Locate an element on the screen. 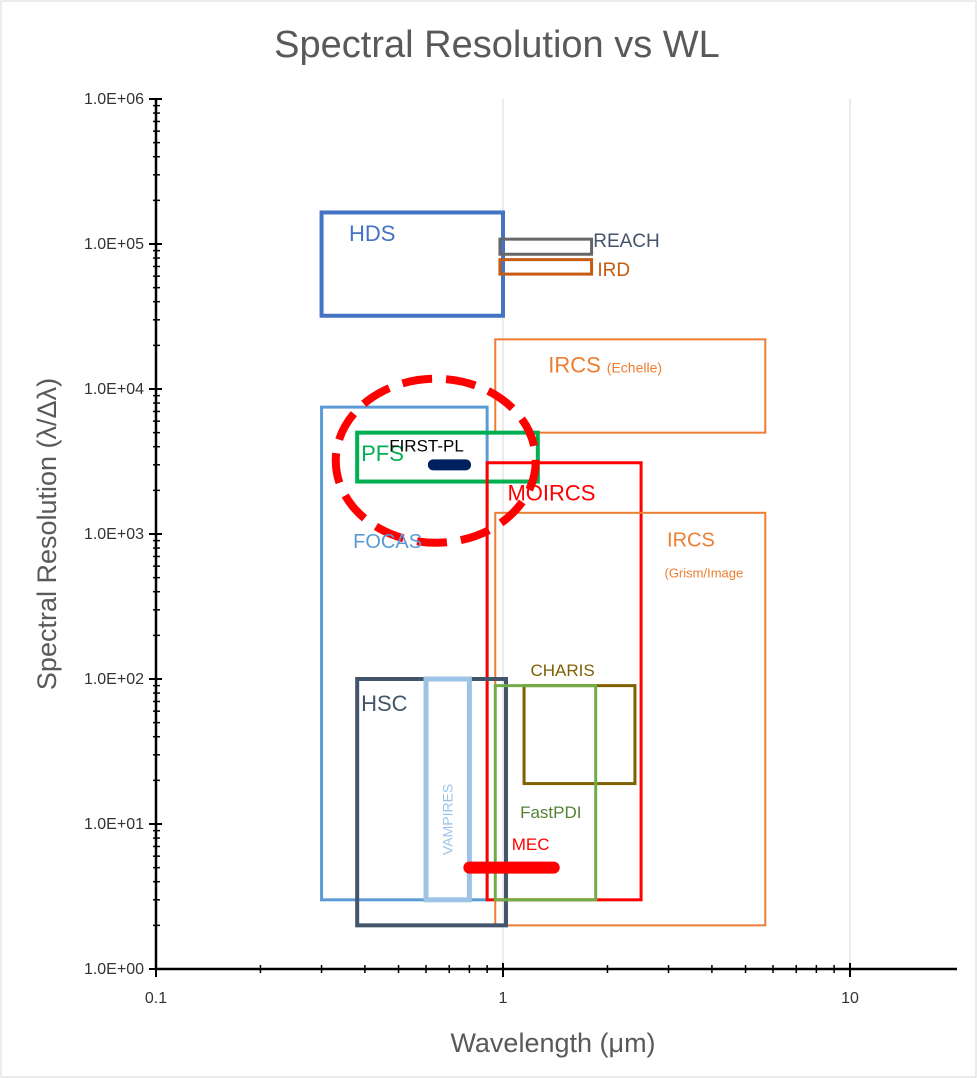  x-axis-label: Wavelength (μm) is located at coordinates (552, 1043).